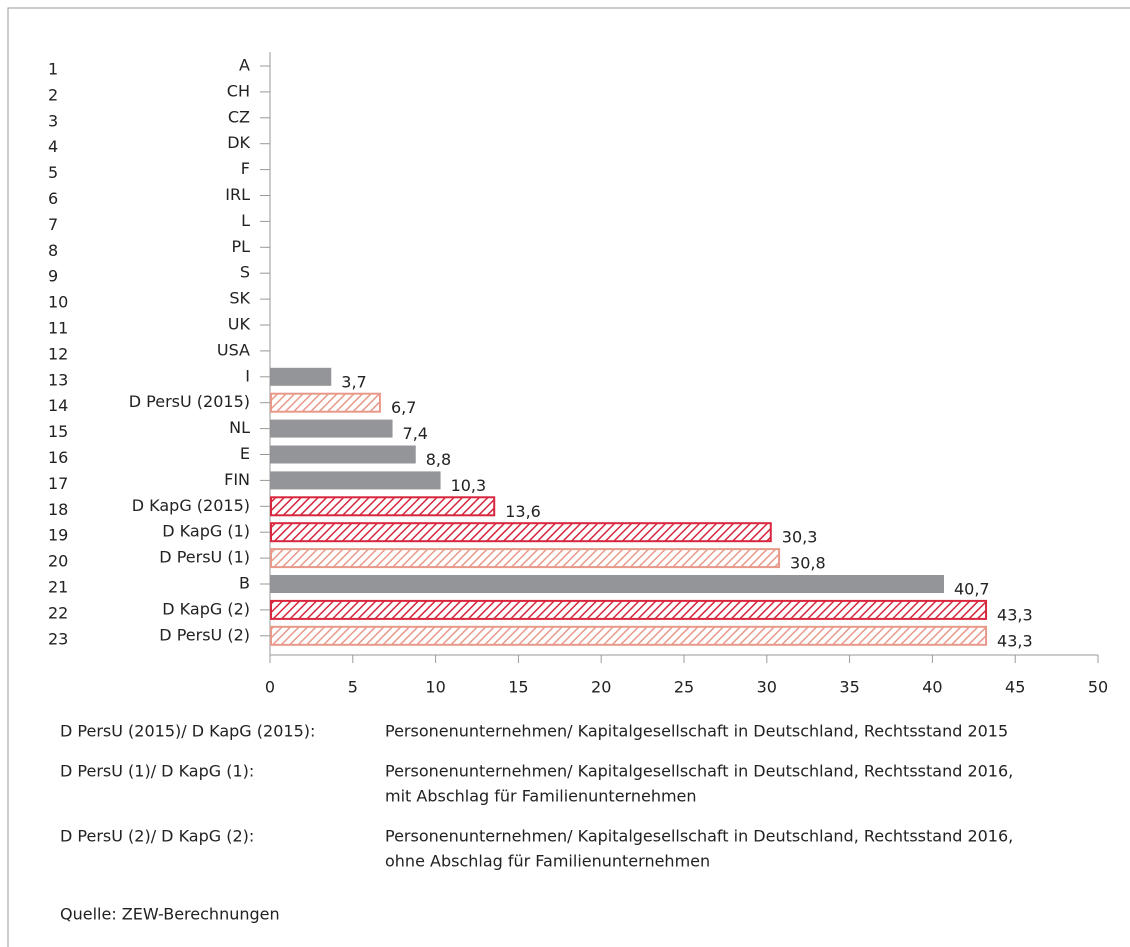  I want to click on rank-label: 3, so click(53, 120).